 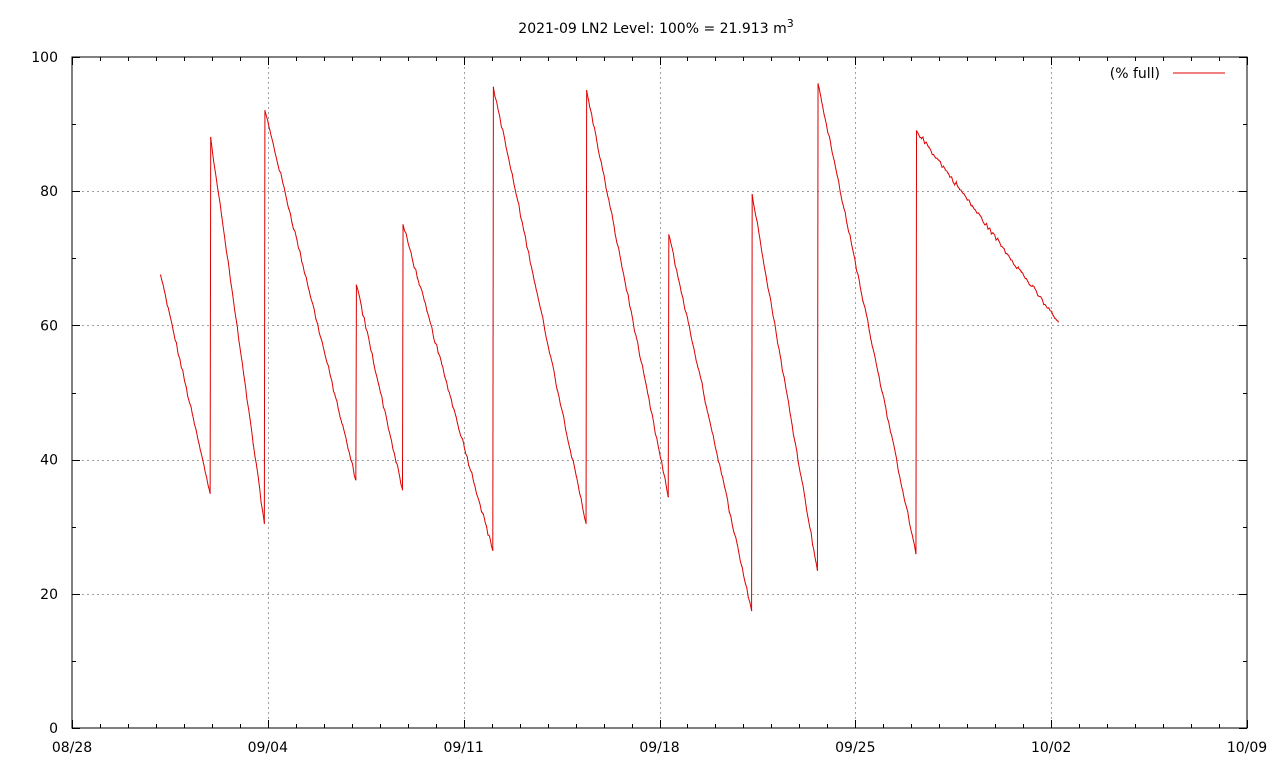 I want to click on x-tick-labels: 08/28 09/04 09/11 09/18 09/25 10/02 10/09, so click(x=659, y=748).